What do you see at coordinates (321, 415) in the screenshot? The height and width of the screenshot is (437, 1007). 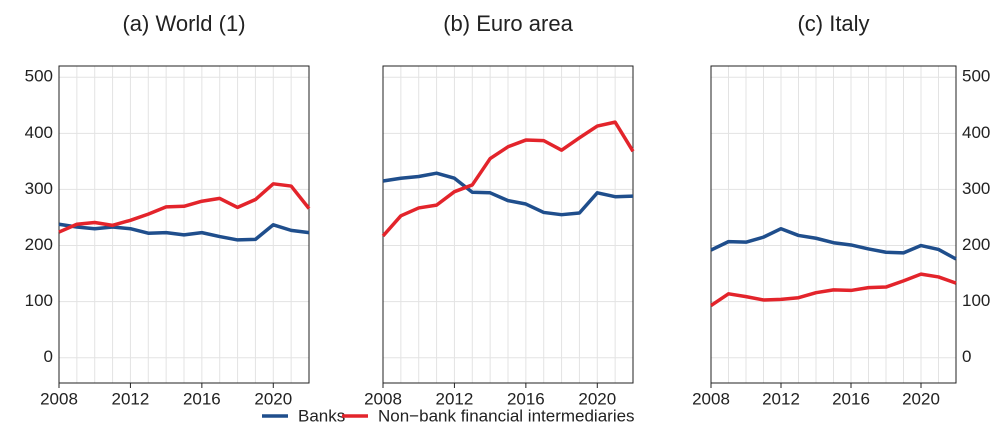 I see `legend-label: Banks` at bounding box center [321, 415].